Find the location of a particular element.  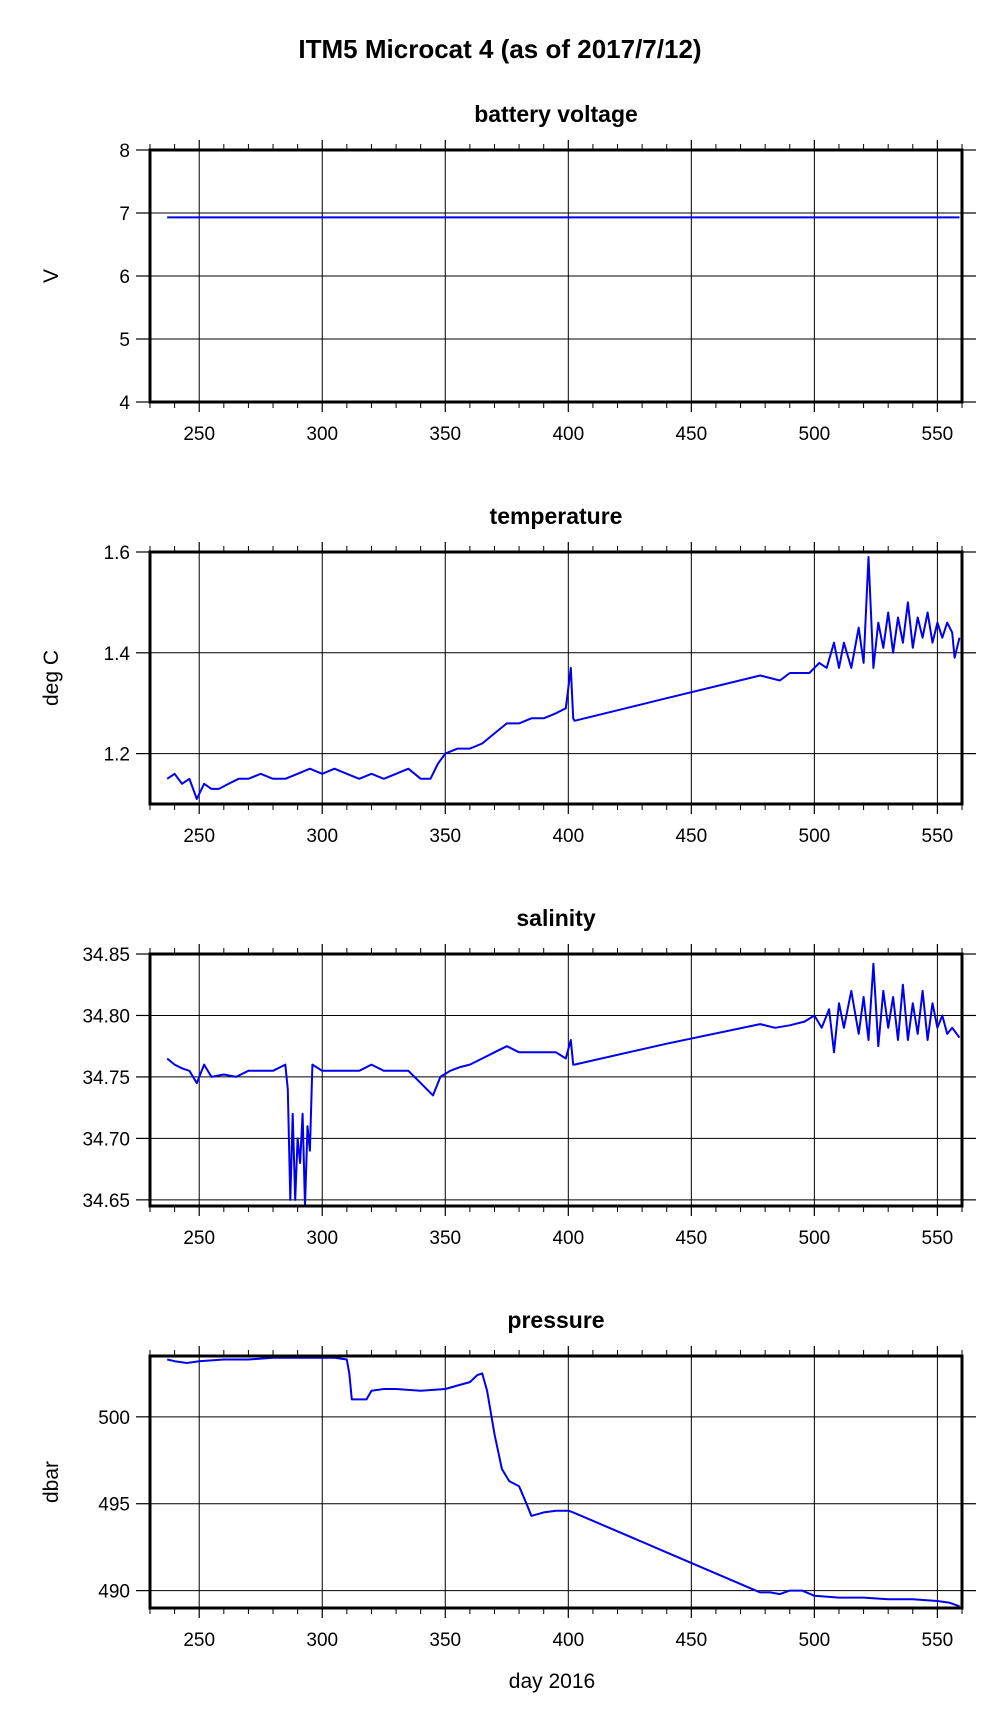

y-tick-label: 34.80 is located at coordinates (106, 1016).